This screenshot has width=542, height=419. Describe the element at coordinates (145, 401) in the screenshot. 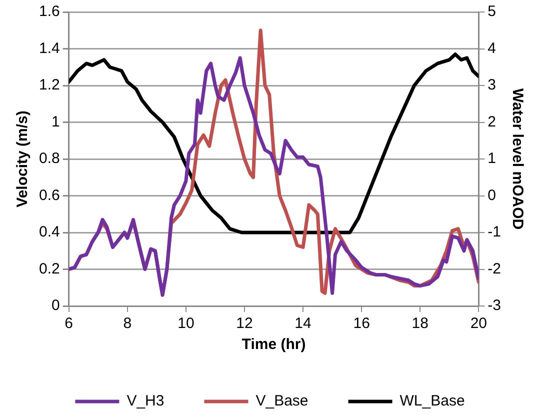

I see `legend-label: V_H3` at that location.